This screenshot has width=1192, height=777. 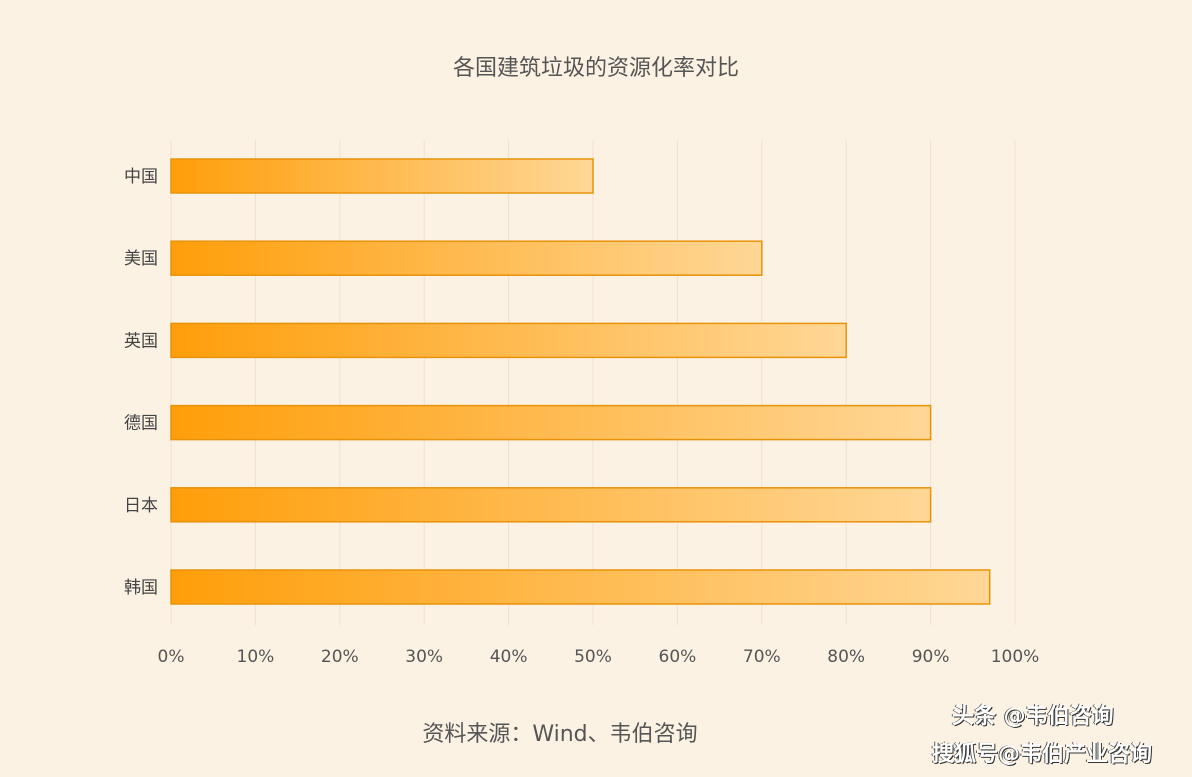 What do you see at coordinates (1042, 754) in the screenshot?
I see `watermark: 搜狐号@韦伯产业咨询` at bounding box center [1042, 754].